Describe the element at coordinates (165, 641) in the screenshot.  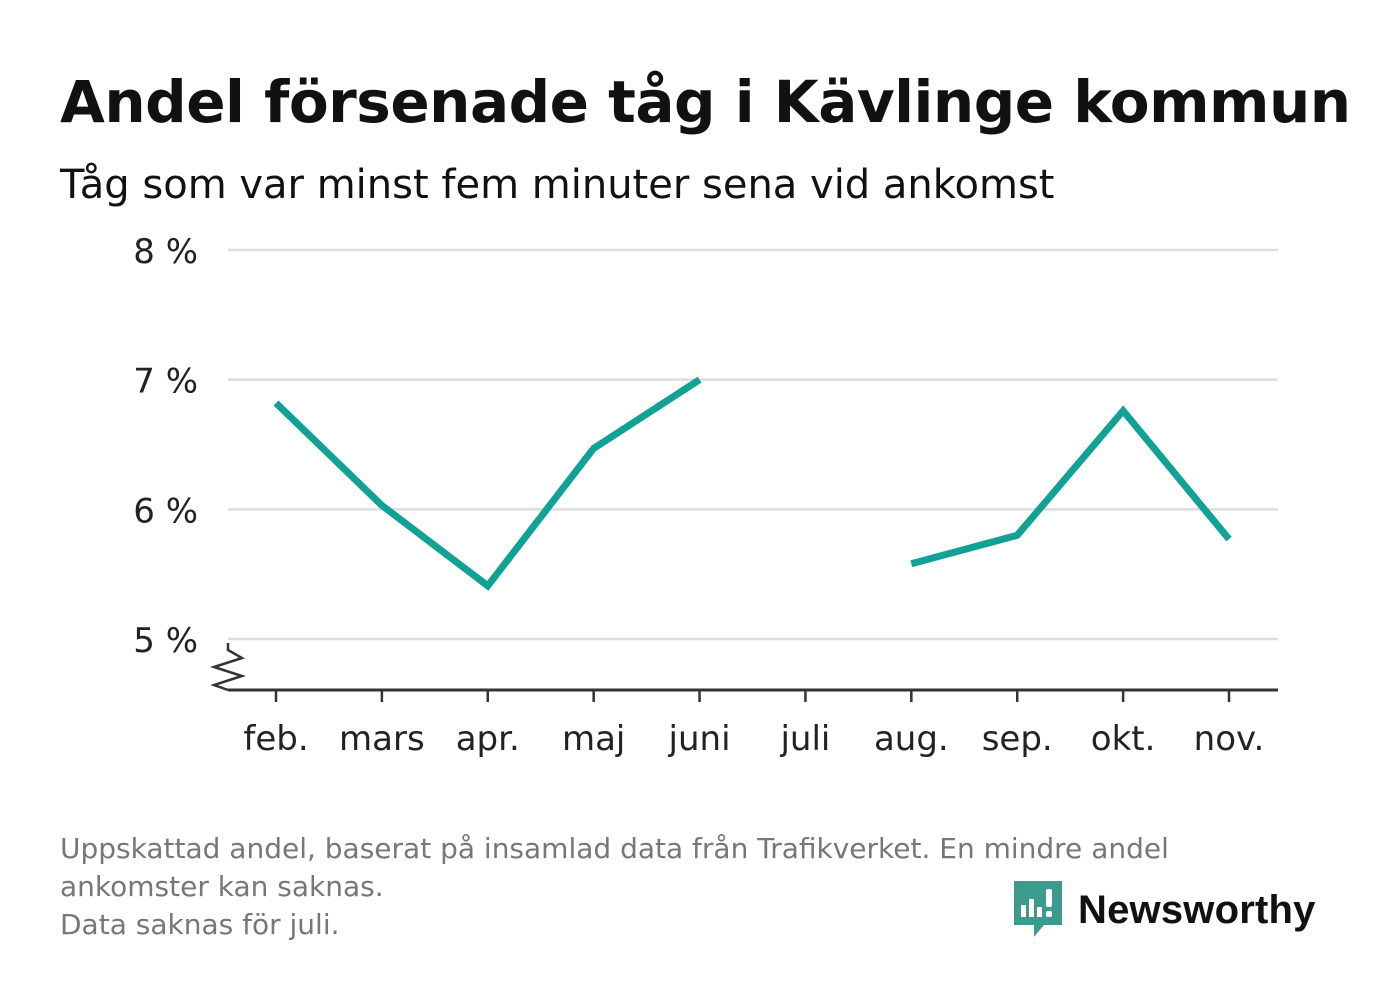
I see `y-tick-label: 5 %` at that location.